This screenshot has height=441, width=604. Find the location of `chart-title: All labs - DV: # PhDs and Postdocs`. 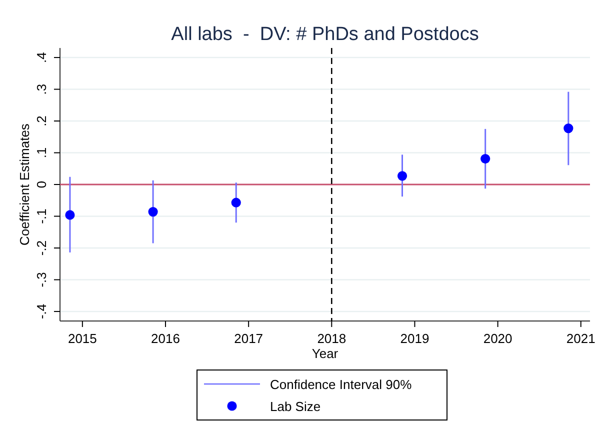

chart-title: All labs - DV: # PhDs and Postdocs is located at coordinates (325, 34).